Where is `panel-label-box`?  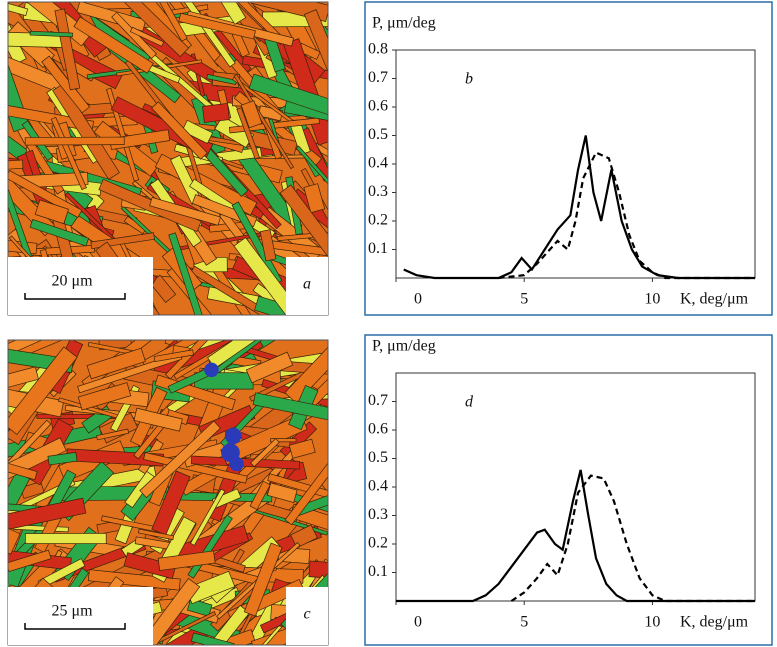
panel-label-box is located at coordinates (307, 286).